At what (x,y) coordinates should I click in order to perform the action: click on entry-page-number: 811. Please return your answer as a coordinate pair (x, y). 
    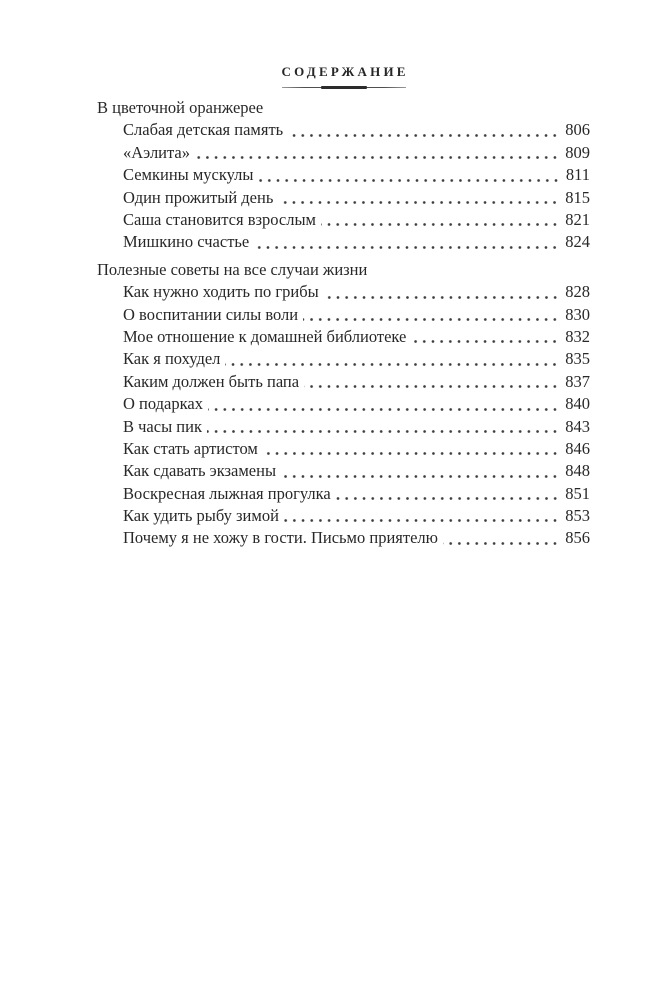
    Looking at the image, I should click on (577, 175).